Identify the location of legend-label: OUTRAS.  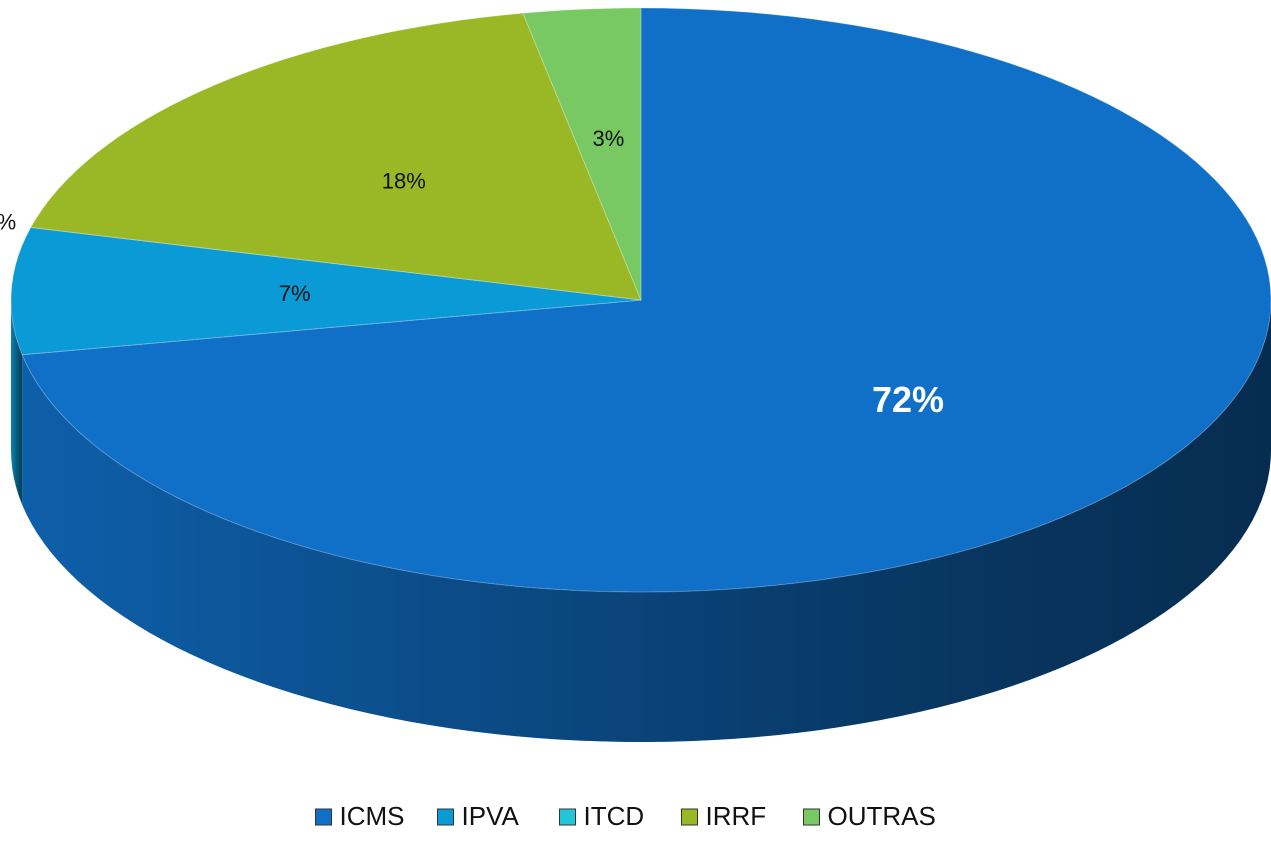
(882, 816).